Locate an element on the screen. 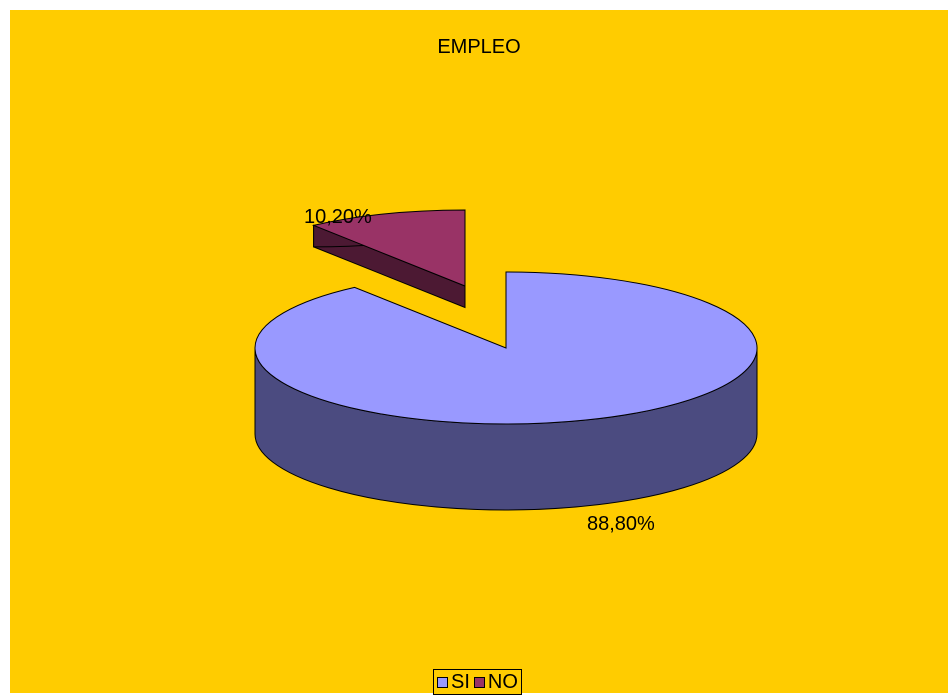 The image size is (948, 695). legend-swatch-no is located at coordinates (479, 682).